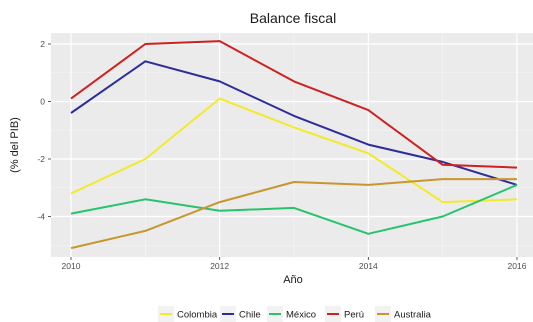 The width and height of the screenshot is (533, 322). What do you see at coordinates (42, 102) in the screenshot?
I see `y-tick-label: 0` at bounding box center [42, 102].